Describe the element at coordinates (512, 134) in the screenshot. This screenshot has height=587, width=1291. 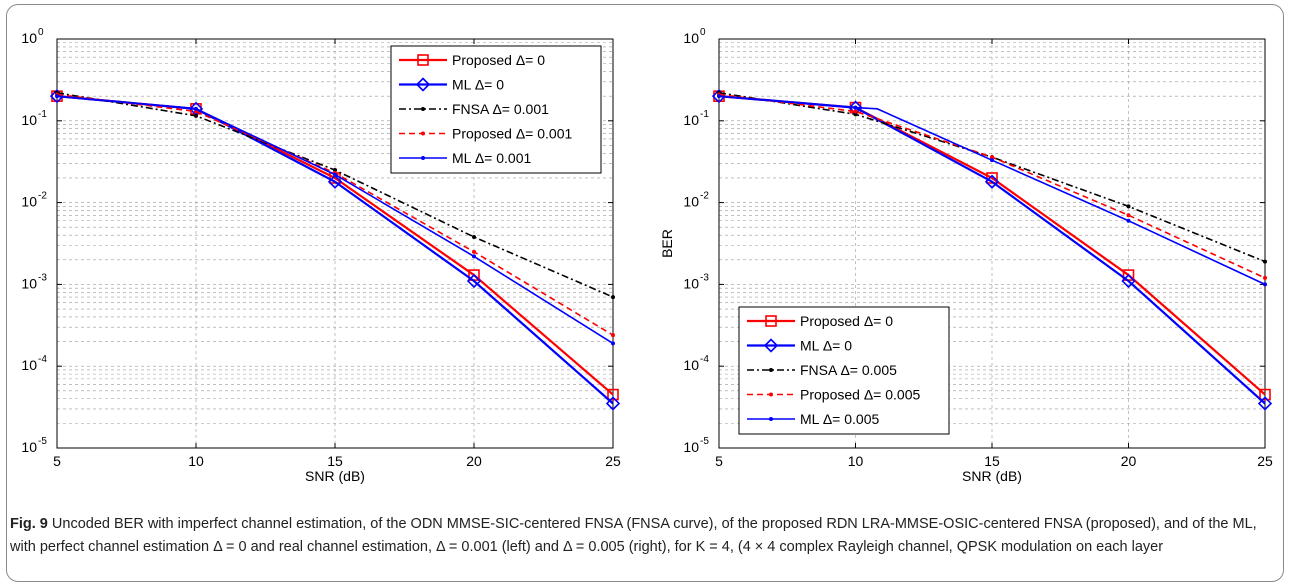
I see `legend-label: Proposed Δ= 0.001` at that location.